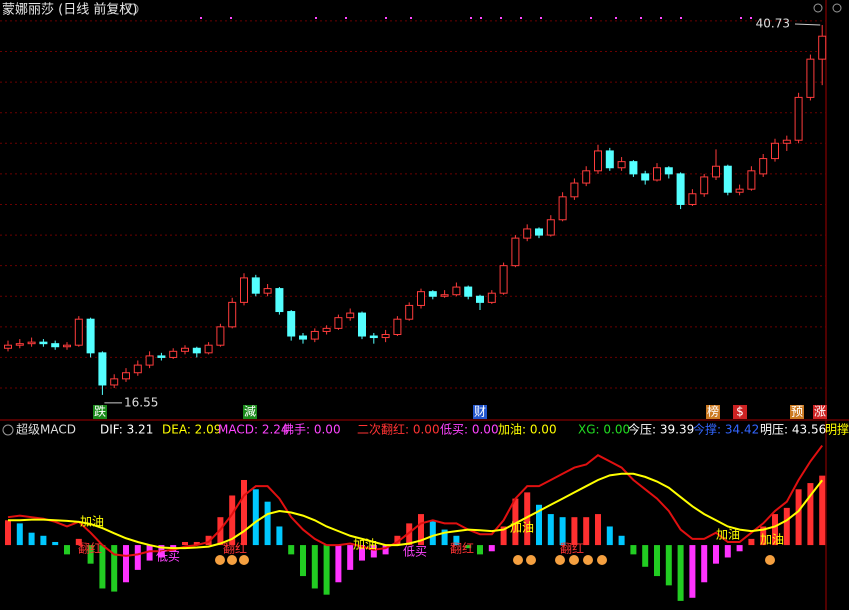 This screenshot has height=610, width=849. I want to click on event-marker: 榜, so click(713, 411).